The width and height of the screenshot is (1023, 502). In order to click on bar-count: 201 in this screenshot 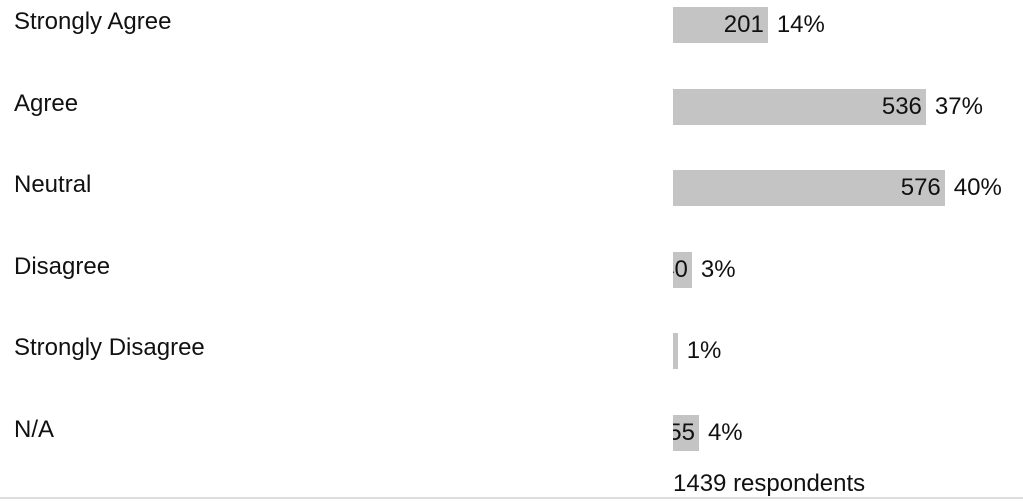, I will do `click(743, 24)`.